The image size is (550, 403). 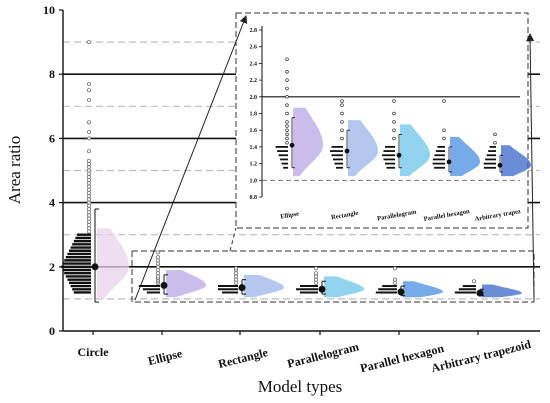 What do you see at coordinates (166, 357) in the screenshot?
I see `x-category-label: Ellipse` at bounding box center [166, 357].